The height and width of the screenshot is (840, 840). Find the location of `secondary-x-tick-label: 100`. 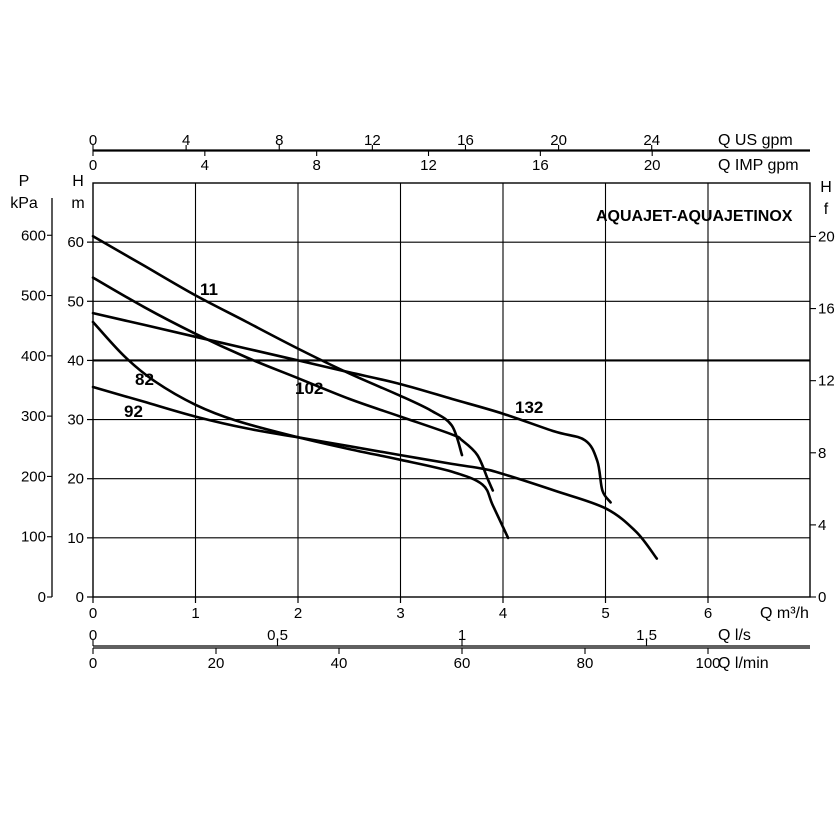

secondary-x-tick-label: 100 is located at coordinates (707, 663).